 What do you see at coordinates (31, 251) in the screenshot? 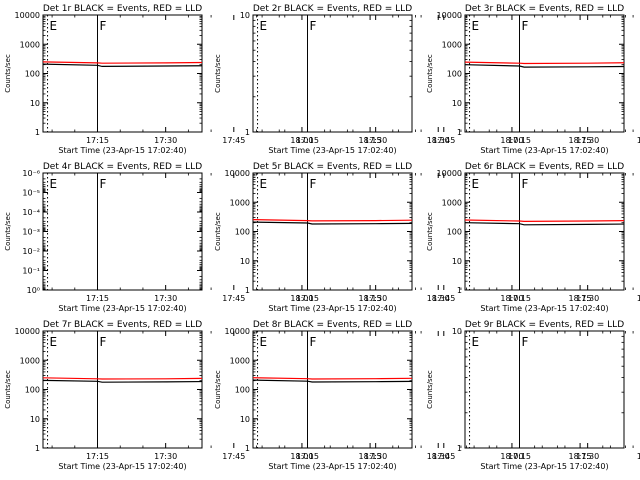
I see `y-tick-label: 10⁻²` at bounding box center [31, 251].